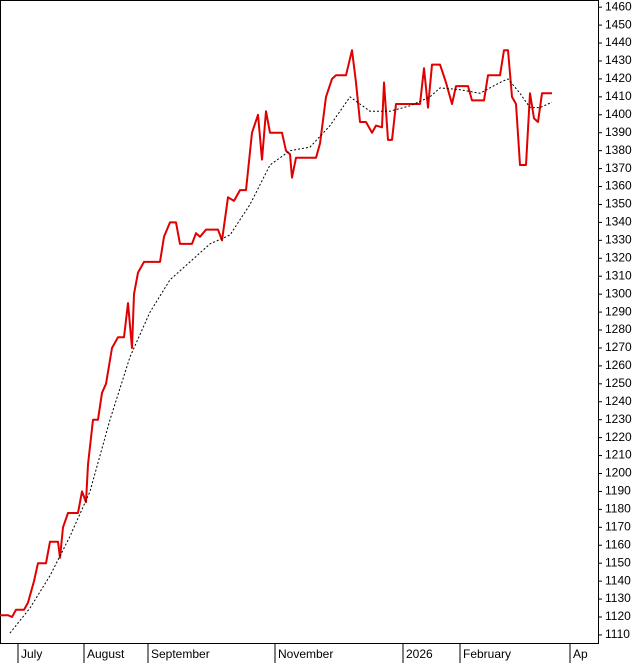  I want to click on y-tick-label: 1430, so click(618, 60).